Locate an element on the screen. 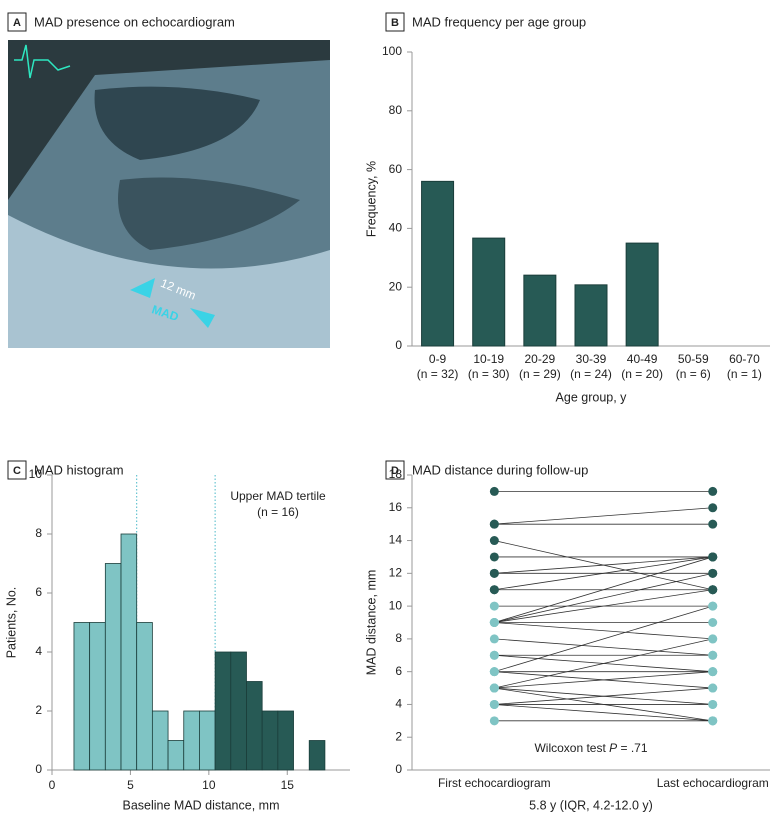 Image resolution: width=780 pixels, height=825 pixels. ecg-trace is located at coordinates (42, 61).